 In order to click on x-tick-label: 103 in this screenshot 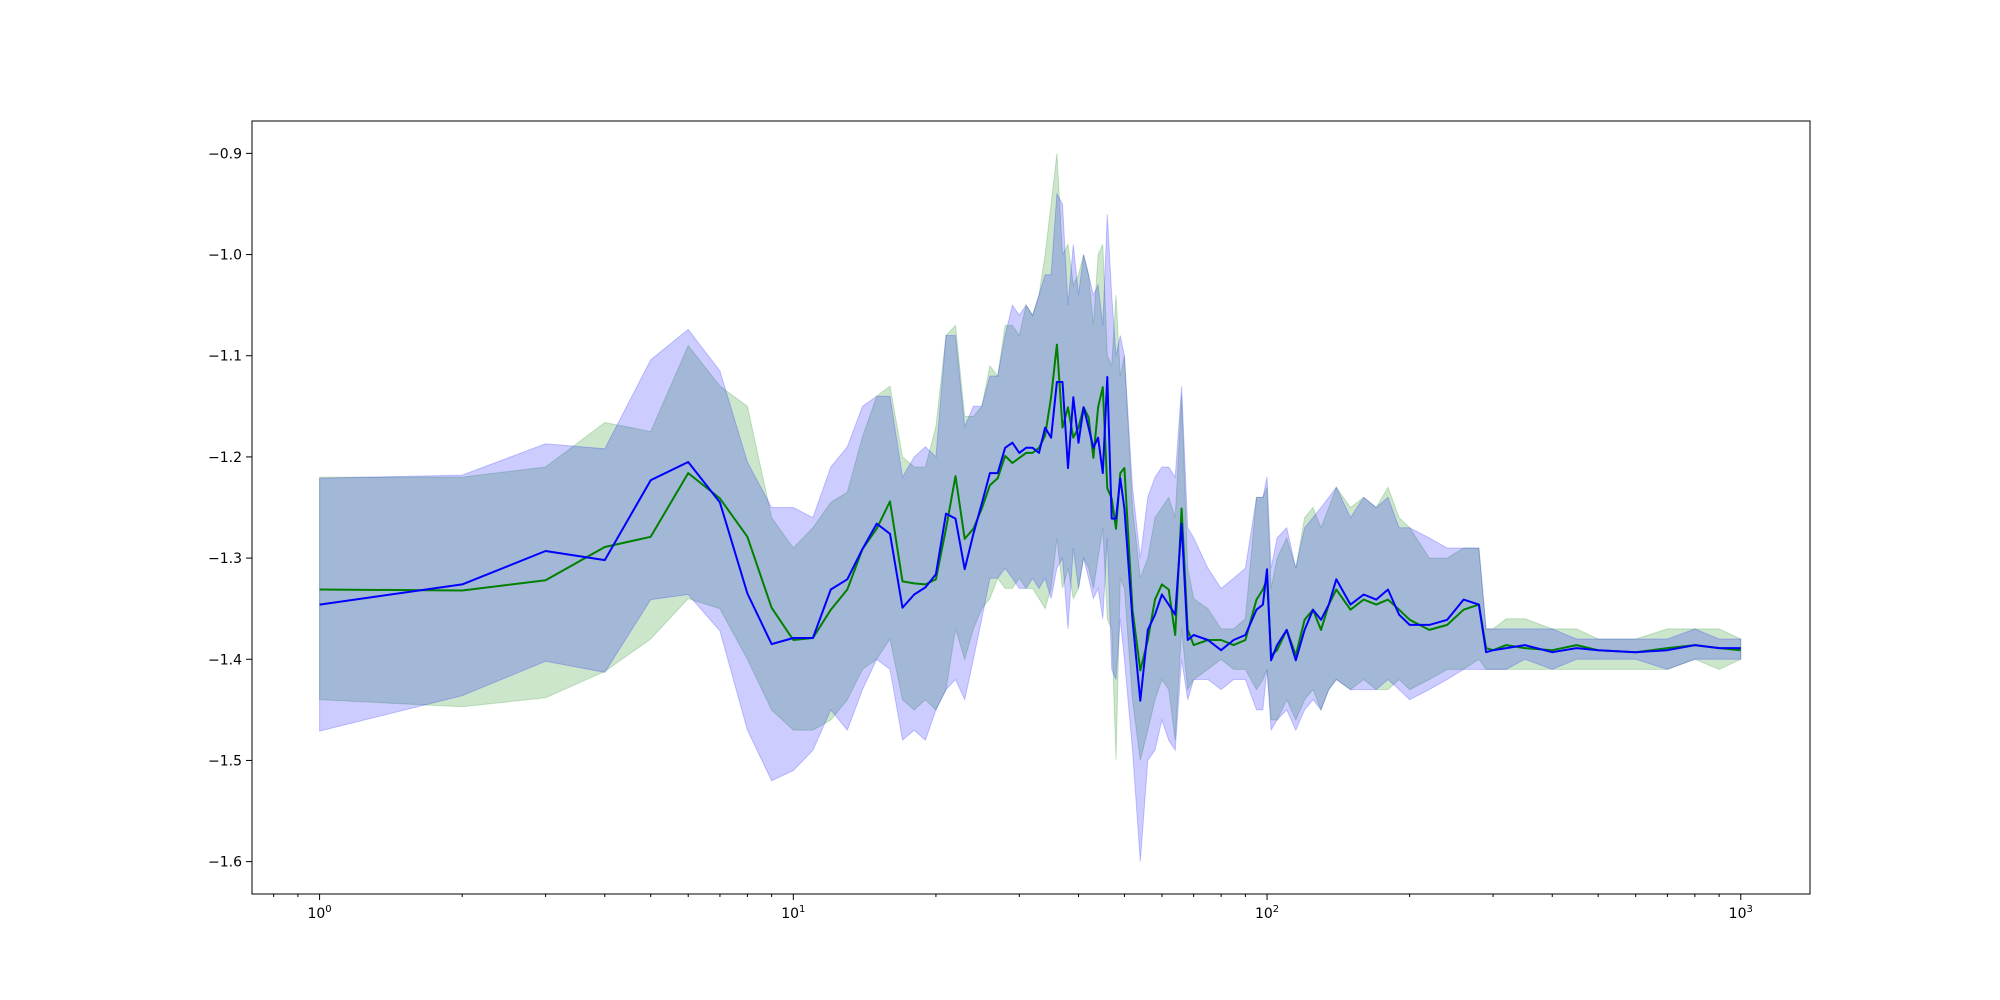, I will do `click(1741, 913)`.